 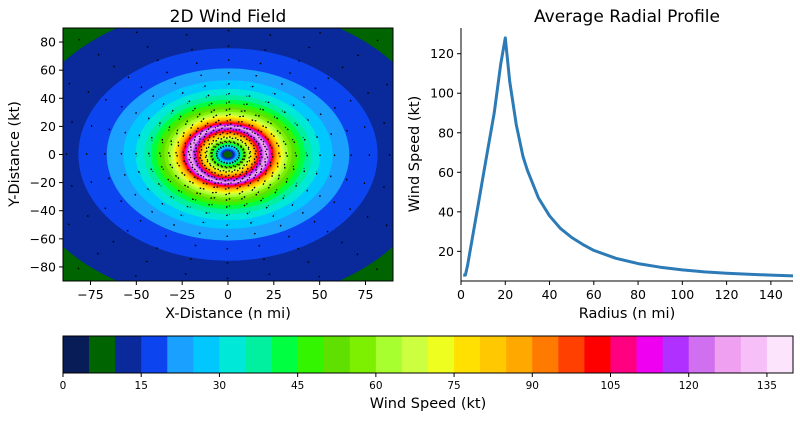 What do you see at coordinates (767, 386) in the screenshot?
I see `colorbar-tick-label: 135` at bounding box center [767, 386].